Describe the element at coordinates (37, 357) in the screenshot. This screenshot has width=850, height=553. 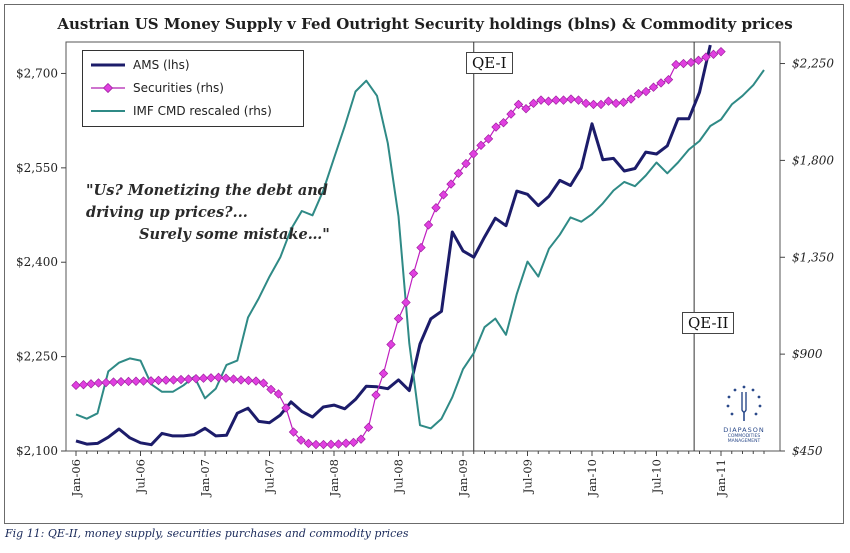
I see `left-tick-label: $2,250` at that location.